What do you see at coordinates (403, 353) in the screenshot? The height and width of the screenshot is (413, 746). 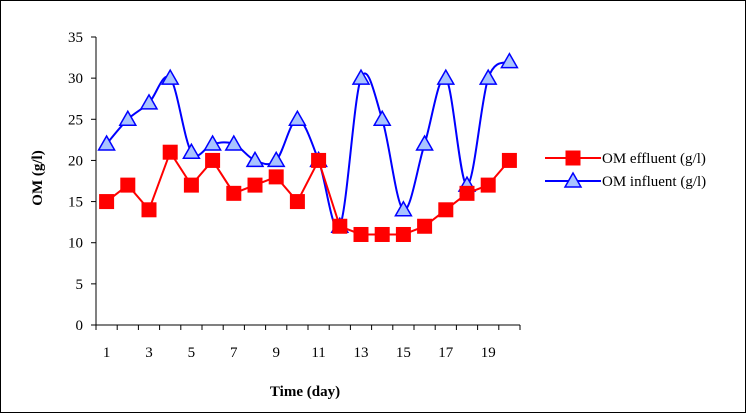 I see `x-tick-label: 15` at bounding box center [403, 353].